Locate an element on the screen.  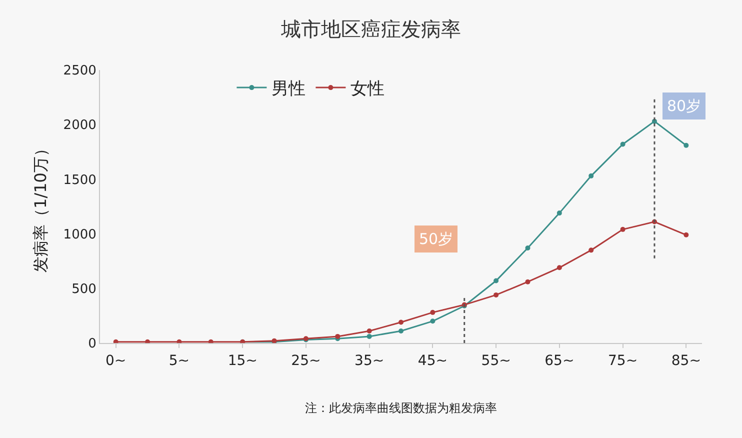
legend-label: 女性 is located at coordinates (367, 89).